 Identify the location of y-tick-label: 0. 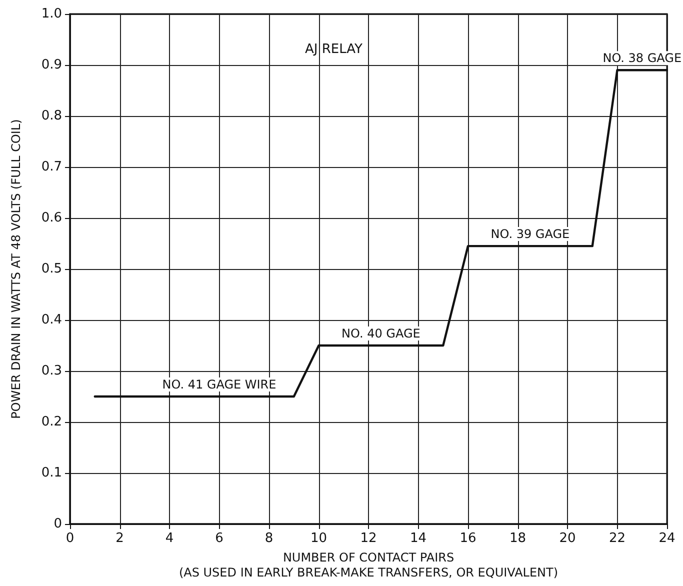
(58, 524).